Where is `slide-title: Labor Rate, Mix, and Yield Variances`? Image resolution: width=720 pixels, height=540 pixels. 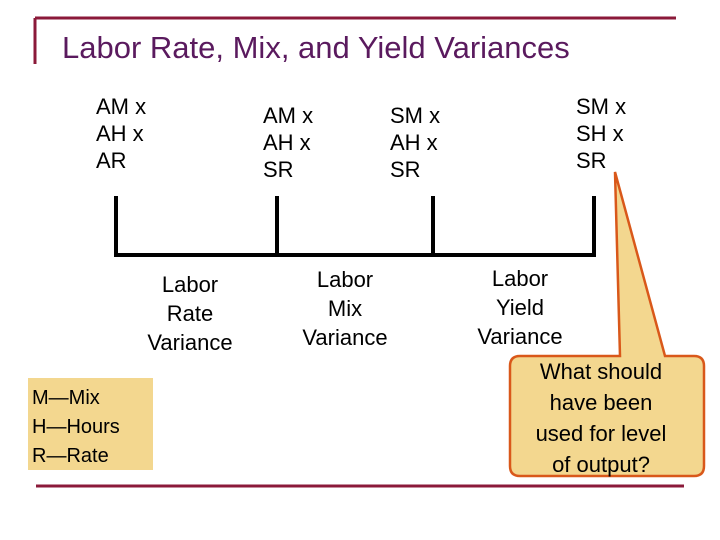
slide-title: Labor Rate, Mix, and Yield Variances is located at coordinates (316, 47).